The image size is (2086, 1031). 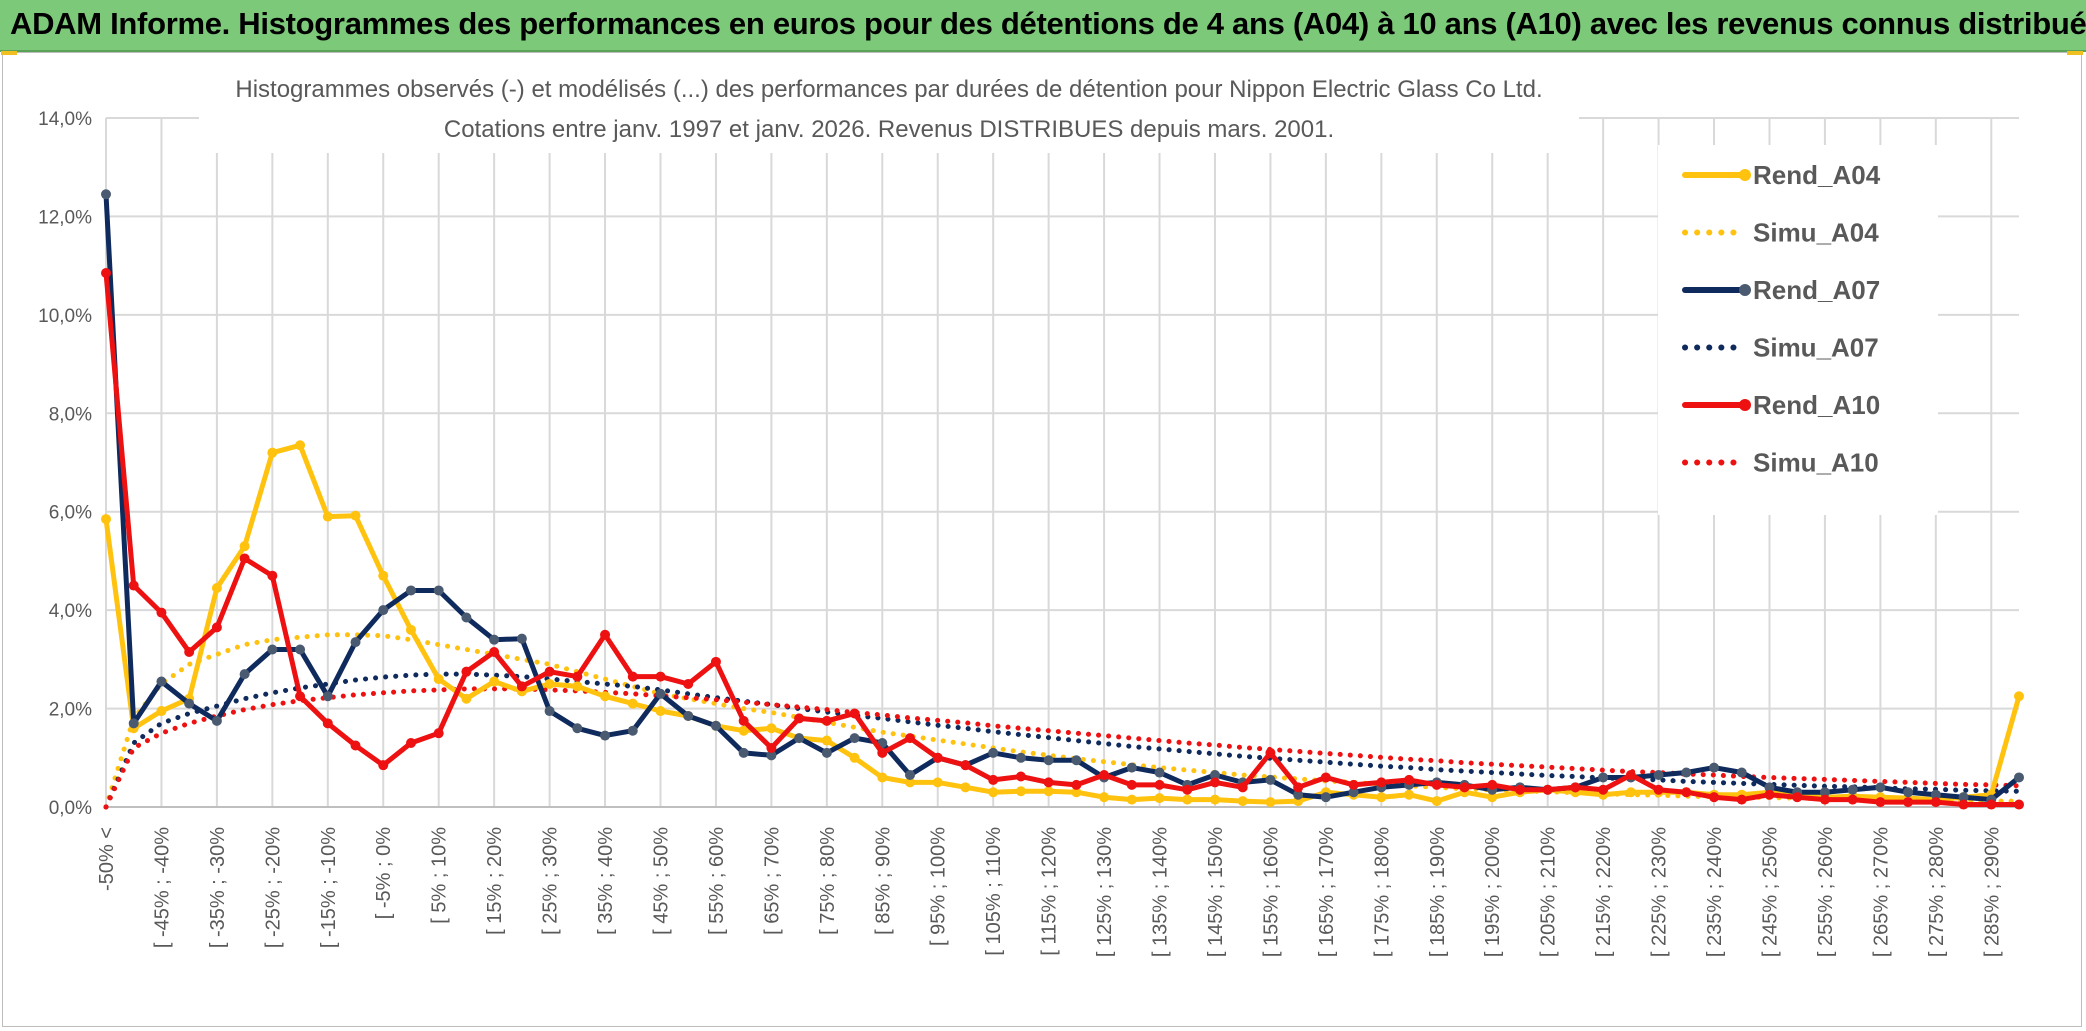 What do you see at coordinates (70, 414) in the screenshot?
I see `y-tick-label: 8,0%` at bounding box center [70, 414].